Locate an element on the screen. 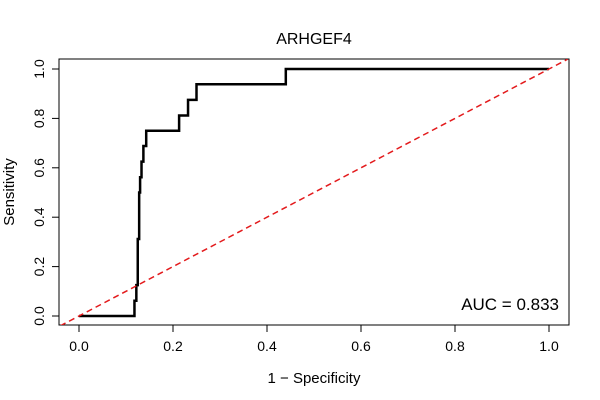 This screenshot has height=400, width=600. x-axis: 0.0 0.2 0.4 0.6 0.8 1.0 is located at coordinates (314, 339).